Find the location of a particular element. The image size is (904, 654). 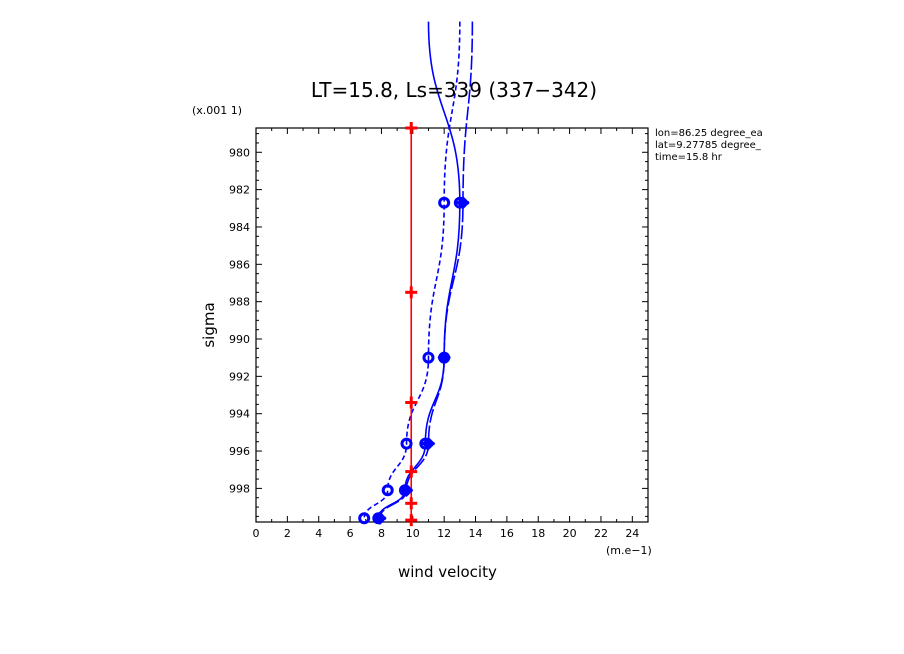

x-tick-label: 20 is located at coordinates (570, 533).